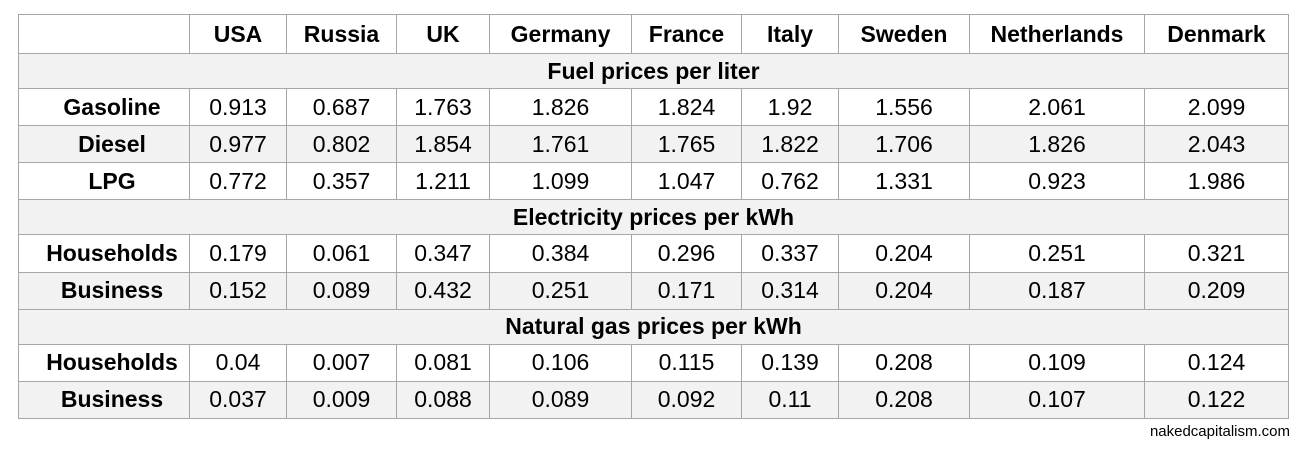 Image resolution: width=1302 pixels, height=450 pixels. I want to click on price-cell: 0.088, so click(443, 400).